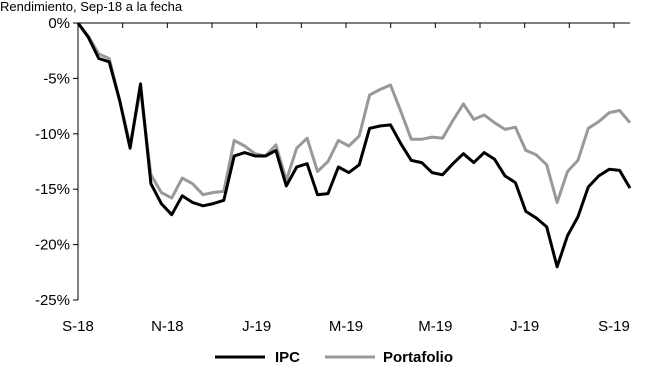 This screenshot has width=652, height=366. I want to click on y-tick-label: -5%, so click(56, 78).